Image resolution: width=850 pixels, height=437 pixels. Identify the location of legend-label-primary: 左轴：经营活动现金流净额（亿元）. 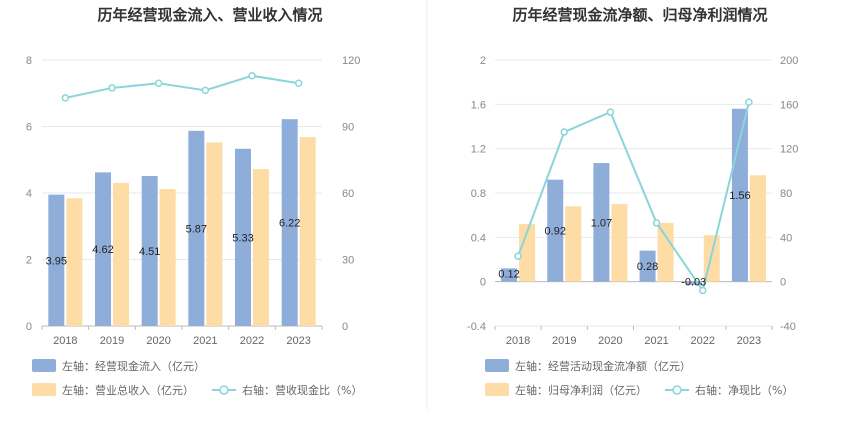
(603, 366).